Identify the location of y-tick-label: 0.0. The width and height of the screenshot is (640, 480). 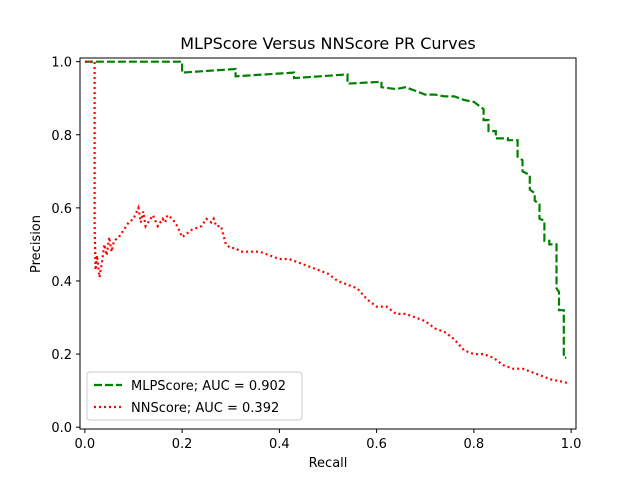
(61, 428).